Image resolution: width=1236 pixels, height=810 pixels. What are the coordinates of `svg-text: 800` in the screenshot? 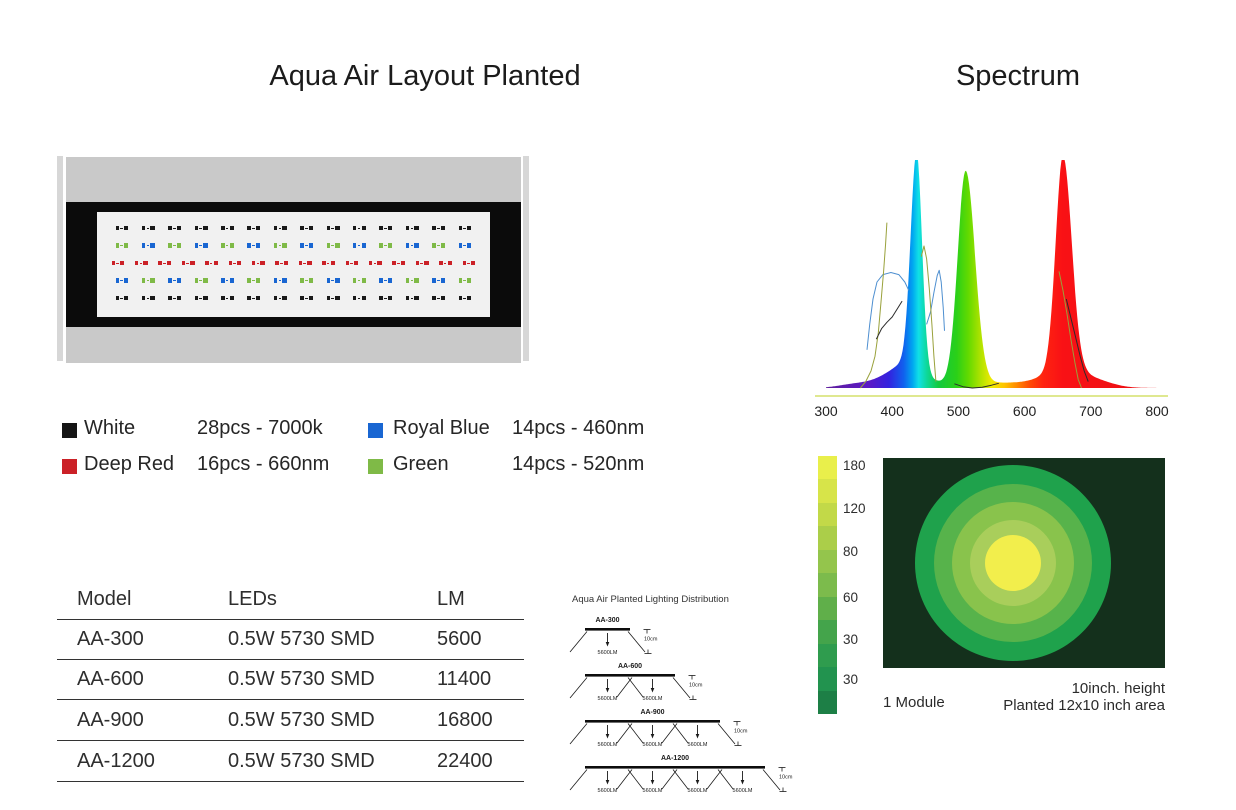 It's located at (1157, 411).